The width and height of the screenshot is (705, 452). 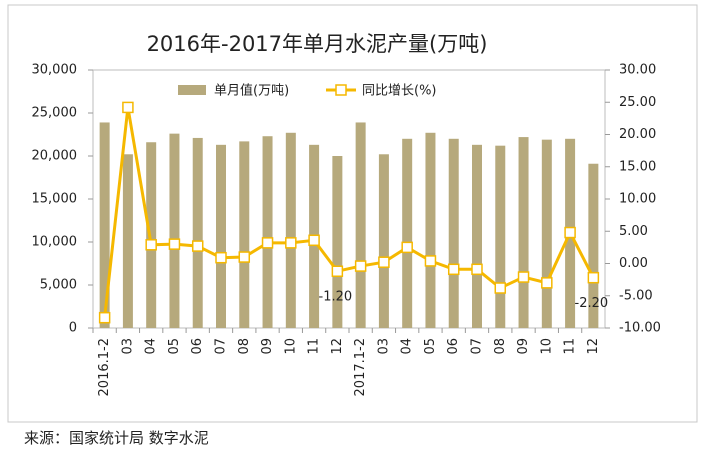 I want to click on y-tick-label: 20,000, so click(x=55, y=156).